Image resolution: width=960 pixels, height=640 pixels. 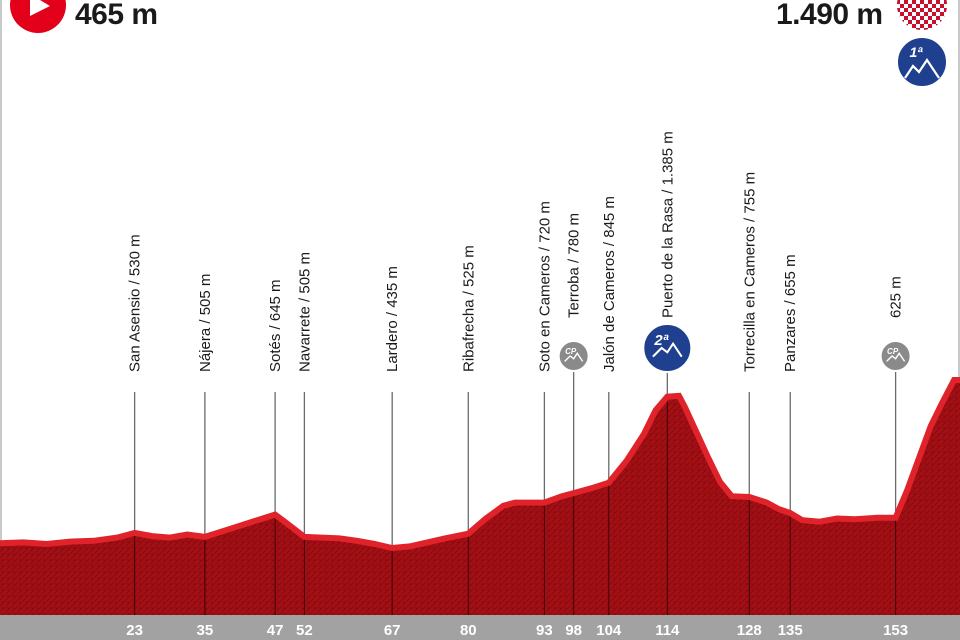 I want to click on km-axis-band, so click(x=480, y=627).